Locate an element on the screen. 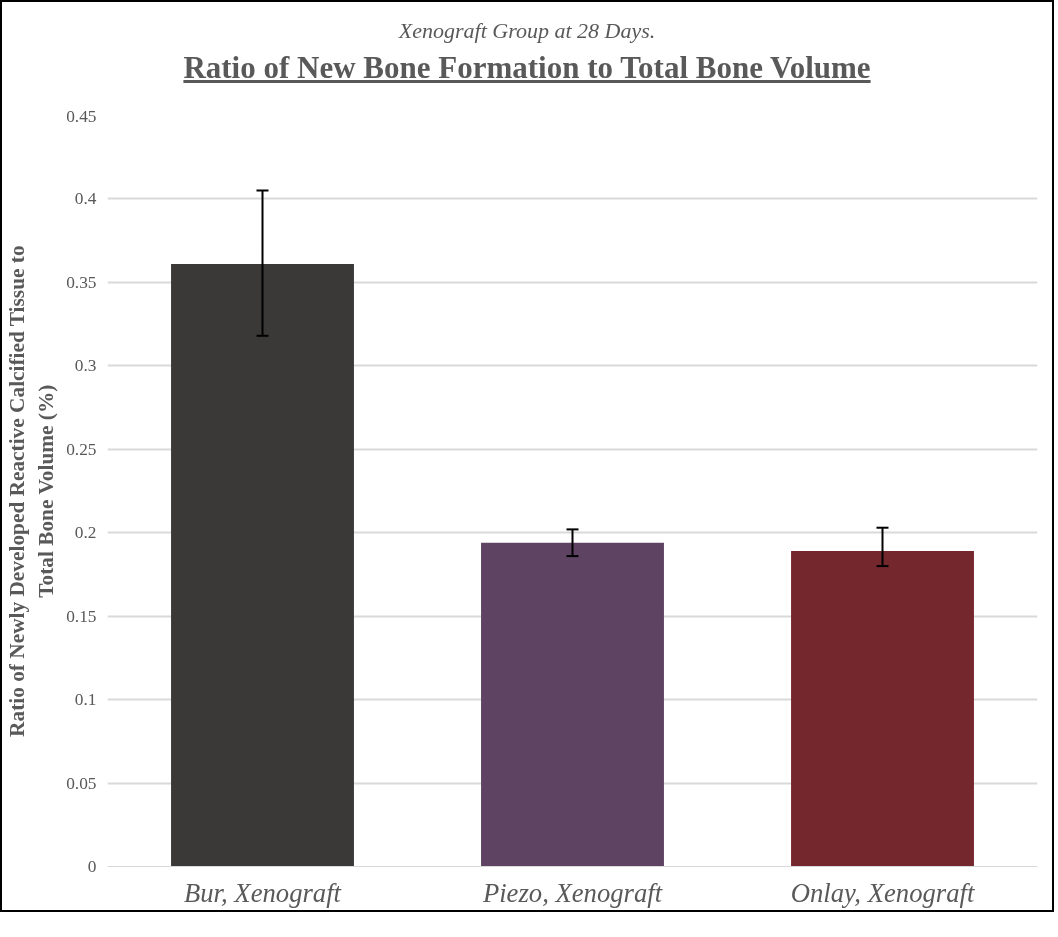 The height and width of the screenshot is (937, 1058). chart-title: Ratio of New Bone Formation to Total Bone Volume is located at coordinates (527, 68).